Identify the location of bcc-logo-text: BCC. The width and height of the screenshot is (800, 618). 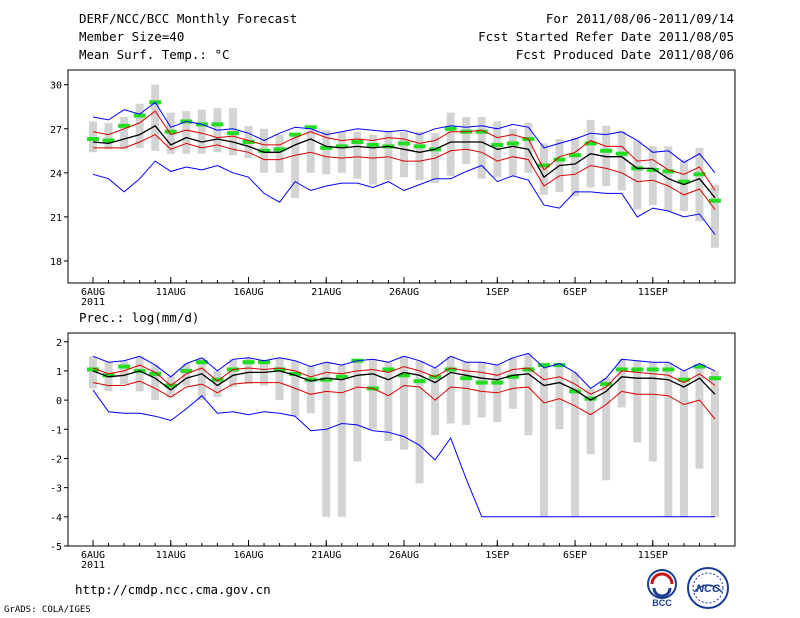
(662, 603).